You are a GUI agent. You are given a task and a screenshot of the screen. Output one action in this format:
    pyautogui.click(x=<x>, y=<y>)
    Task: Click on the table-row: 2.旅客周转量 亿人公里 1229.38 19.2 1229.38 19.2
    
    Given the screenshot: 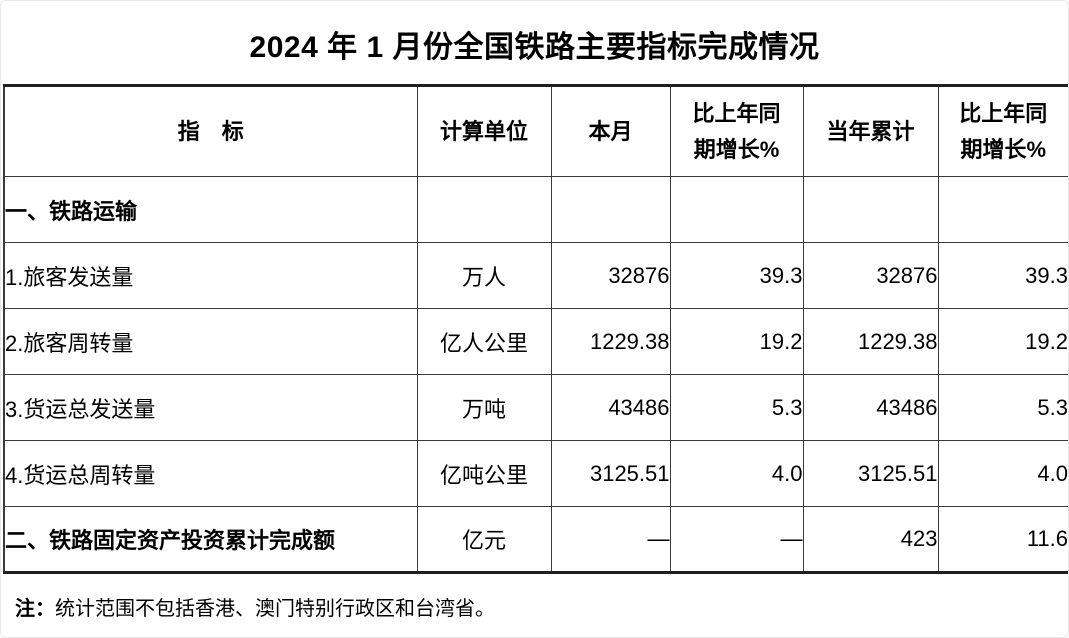 What is the action you would take?
    pyautogui.click(x=535, y=341)
    